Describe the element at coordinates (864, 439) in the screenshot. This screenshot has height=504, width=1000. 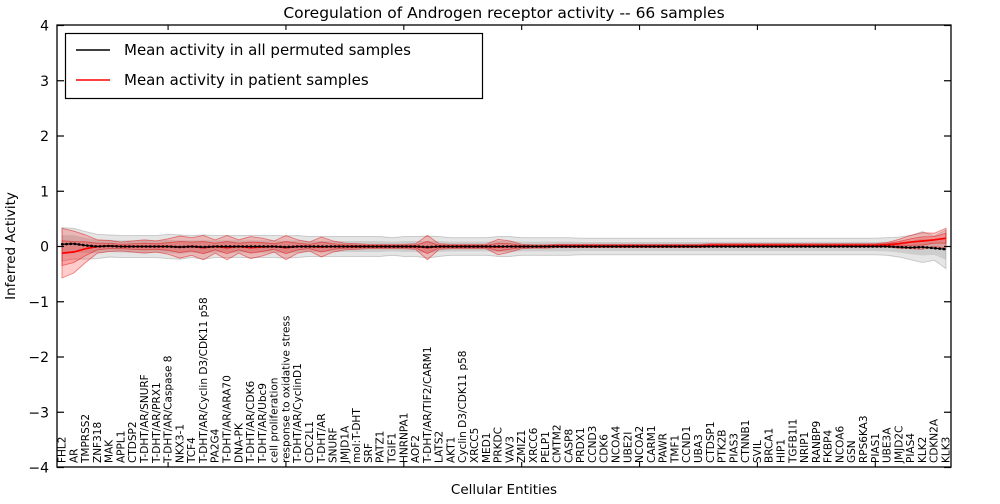
I see `x-tick-label: RPS6KA3` at that location.